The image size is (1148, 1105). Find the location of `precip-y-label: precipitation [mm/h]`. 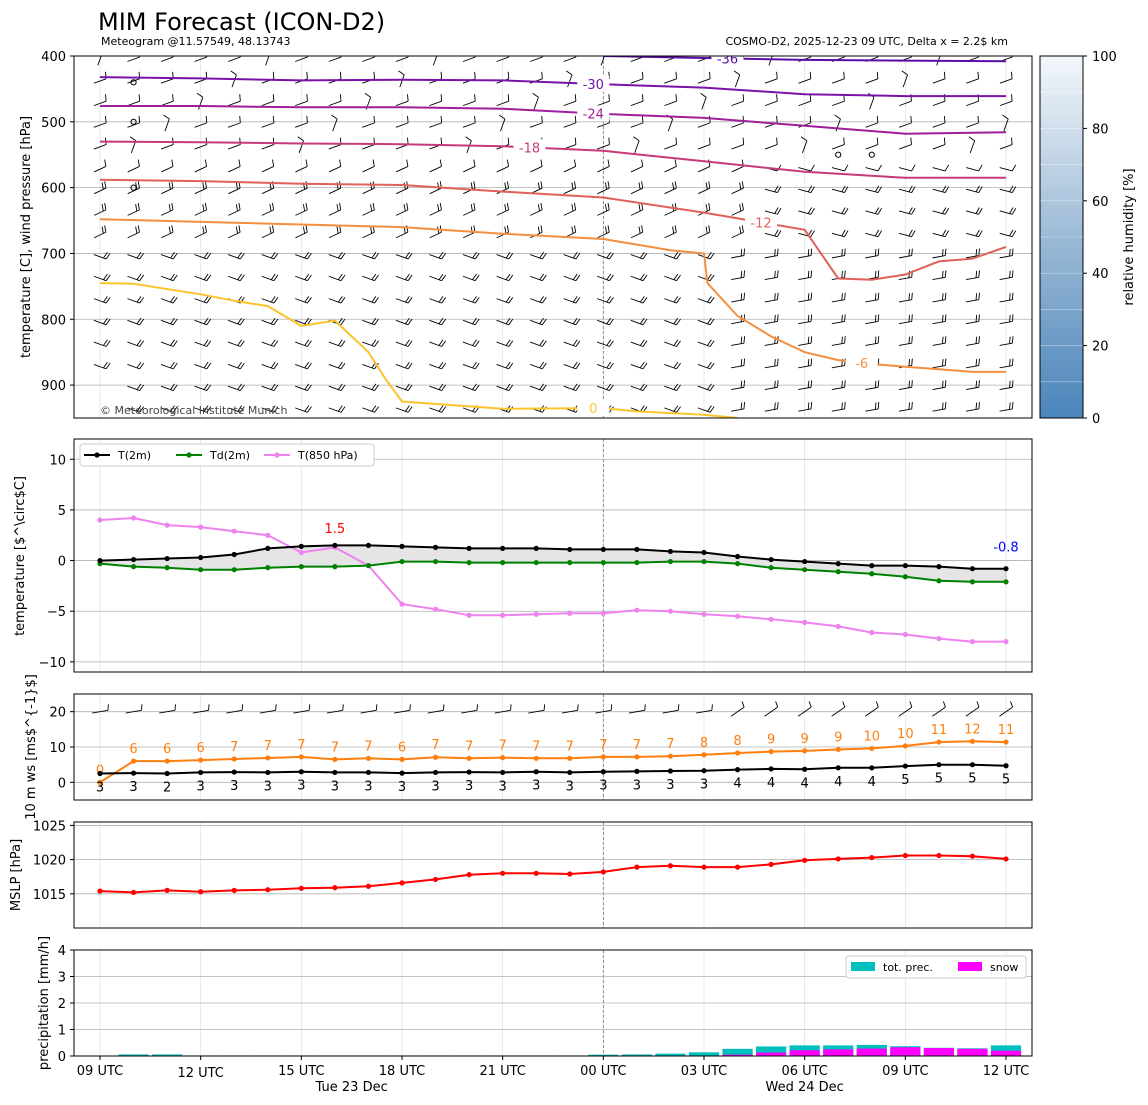

precip-y-label: precipitation [mm/h] is located at coordinates (44, 1003).